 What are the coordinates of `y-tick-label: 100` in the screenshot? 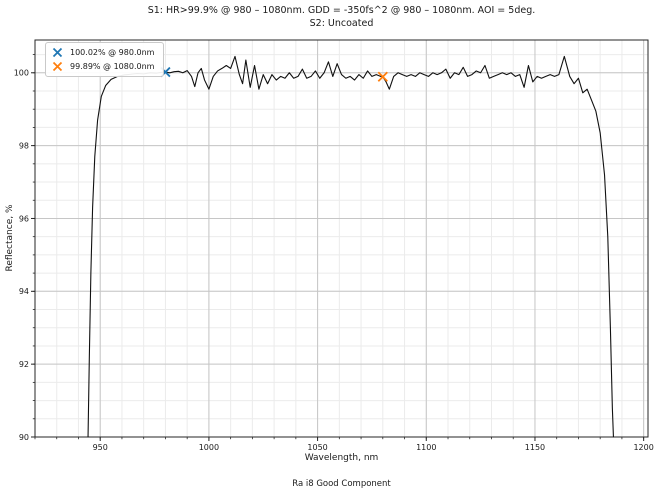 It's located at (21, 73).